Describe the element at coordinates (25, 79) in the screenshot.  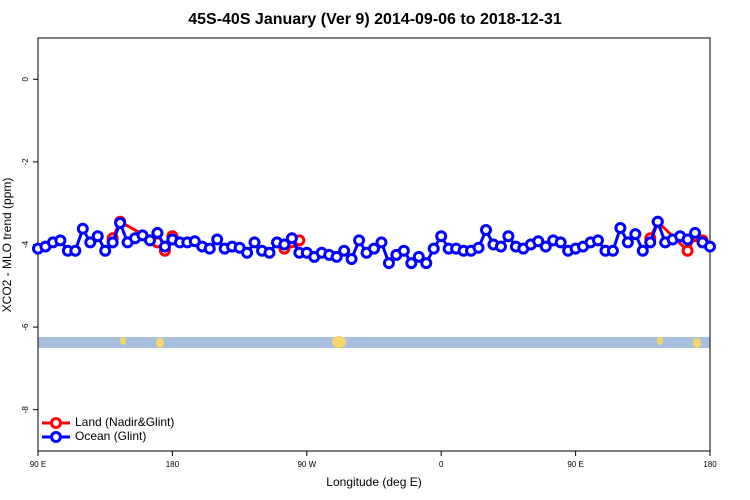
I see `y-tick-label: 0` at that location.